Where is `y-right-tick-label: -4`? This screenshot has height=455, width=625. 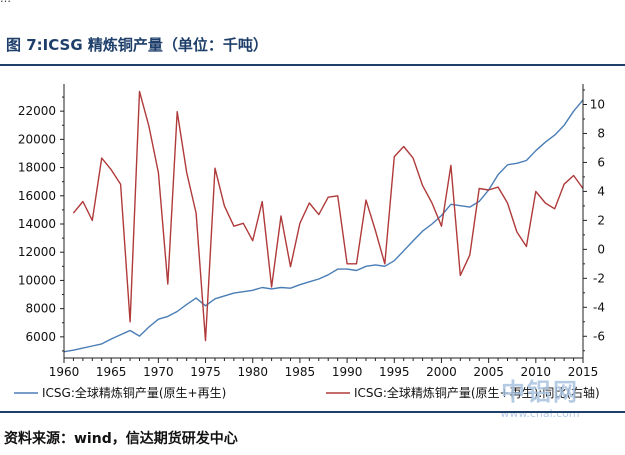
y-right-tick-label: -4 is located at coordinates (599, 307).